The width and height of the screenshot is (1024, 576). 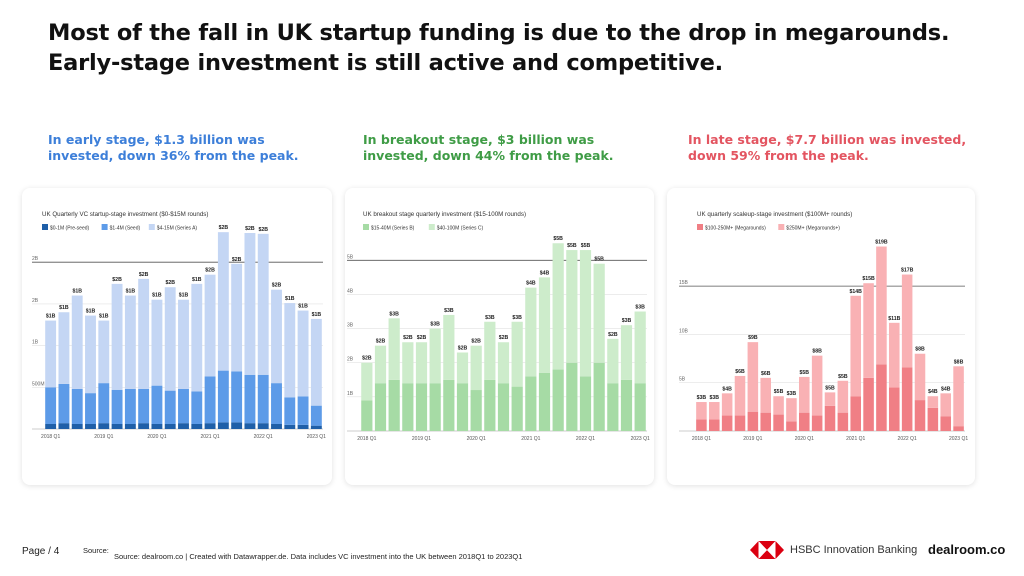 I want to click on y-tick-label: 10B, so click(x=684, y=331).